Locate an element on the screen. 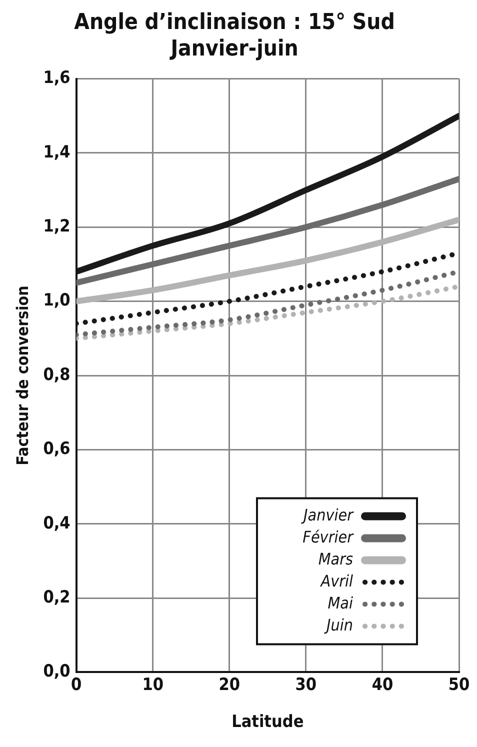  x-tick-label: 20 is located at coordinates (229, 684).